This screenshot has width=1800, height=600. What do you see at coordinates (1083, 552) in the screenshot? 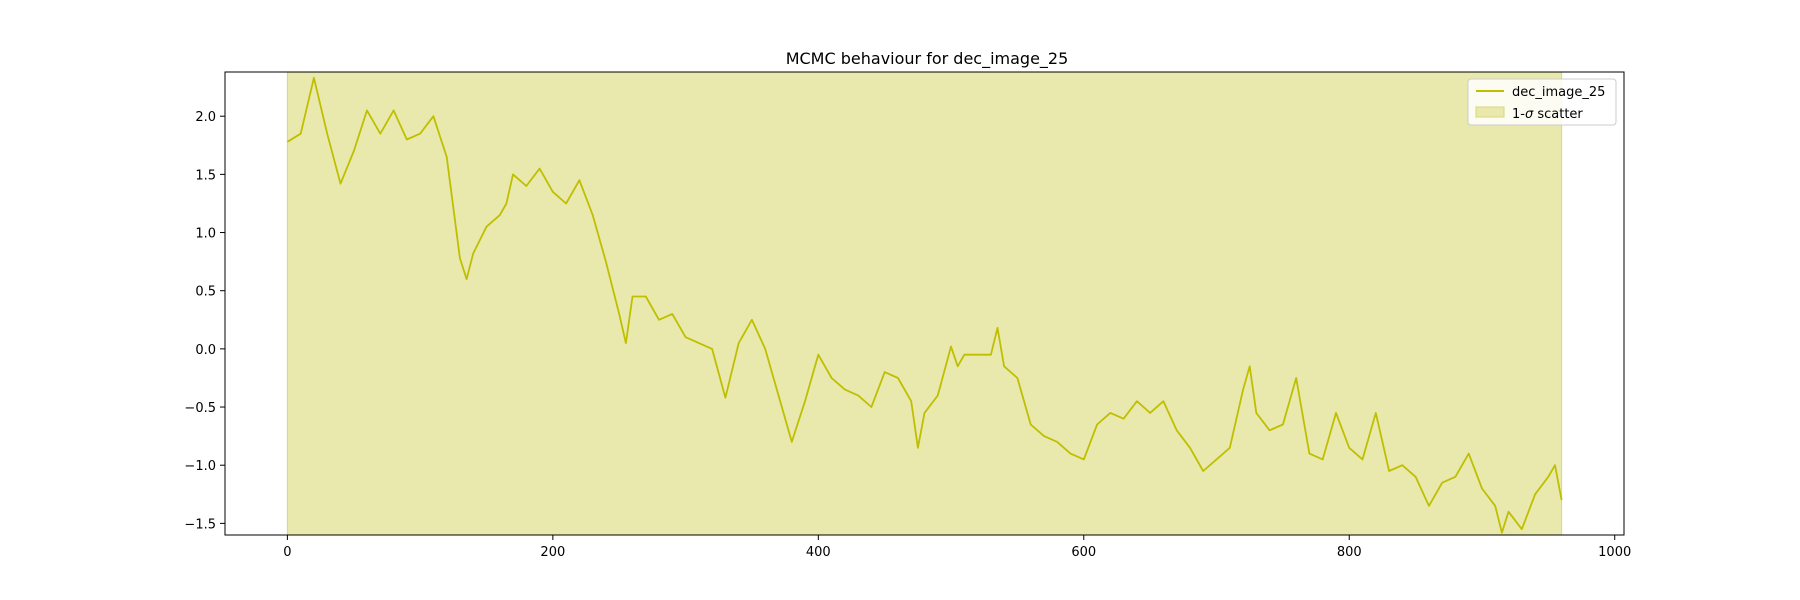
I see `x-tick-label: 600` at bounding box center [1083, 552].